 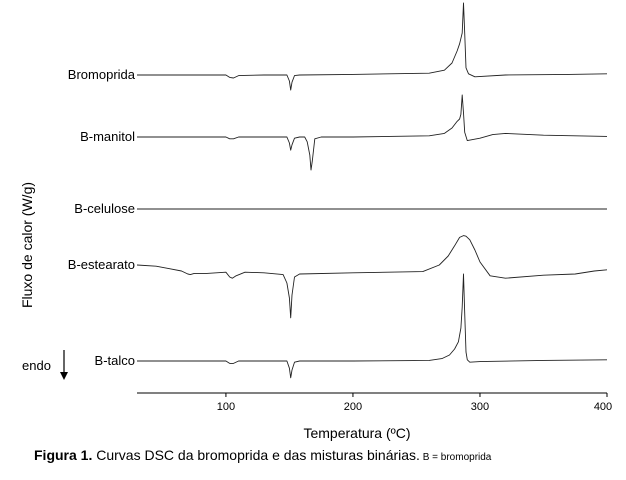 What do you see at coordinates (102, 74) in the screenshot?
I see `series-label-bromoprida: Bromoprida` at bounding box center [102, 74].